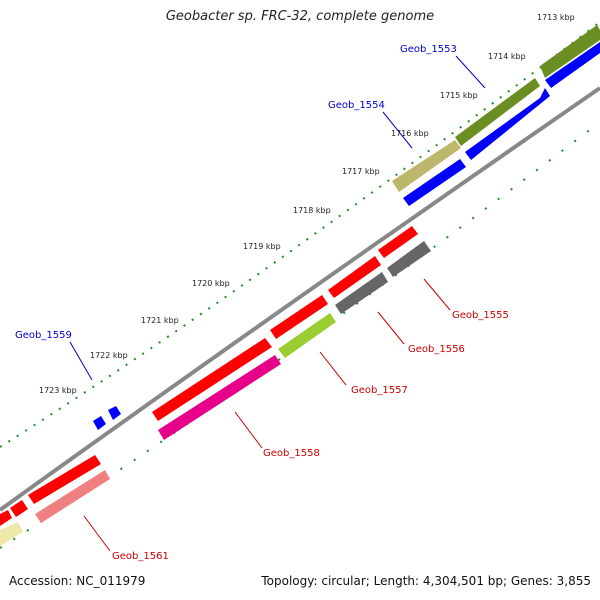 Image resolution: width=600 pixels, height=600 pixels. What do you see at coordinates (428, 49) in the screenshot?
I see `gene-label-geob-1553: Geob_1553` at bounding box center [428, 49].